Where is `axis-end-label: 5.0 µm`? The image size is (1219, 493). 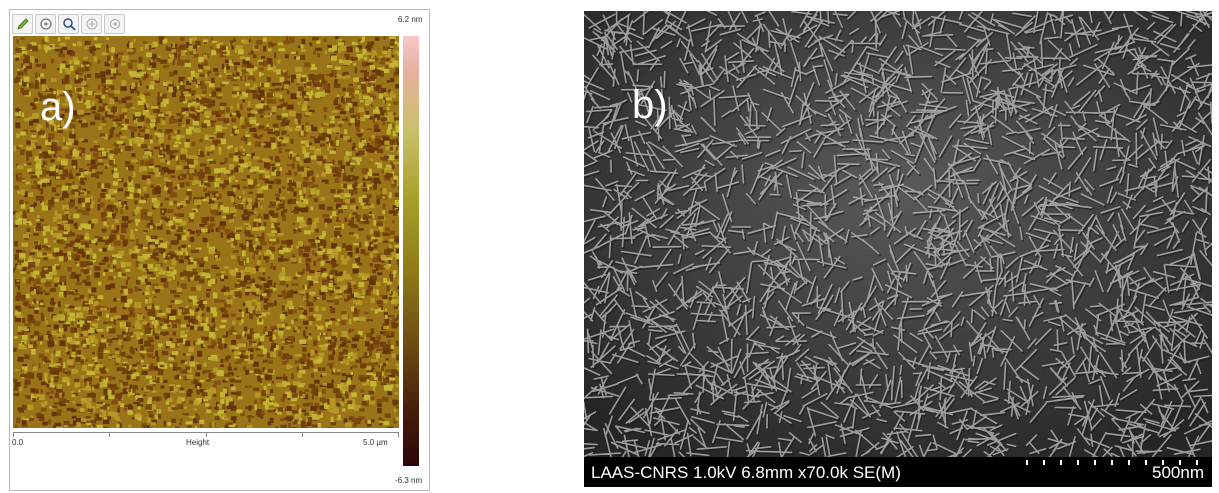 axis-end-label: 5.0 µm is located at coordinates (375, 442).